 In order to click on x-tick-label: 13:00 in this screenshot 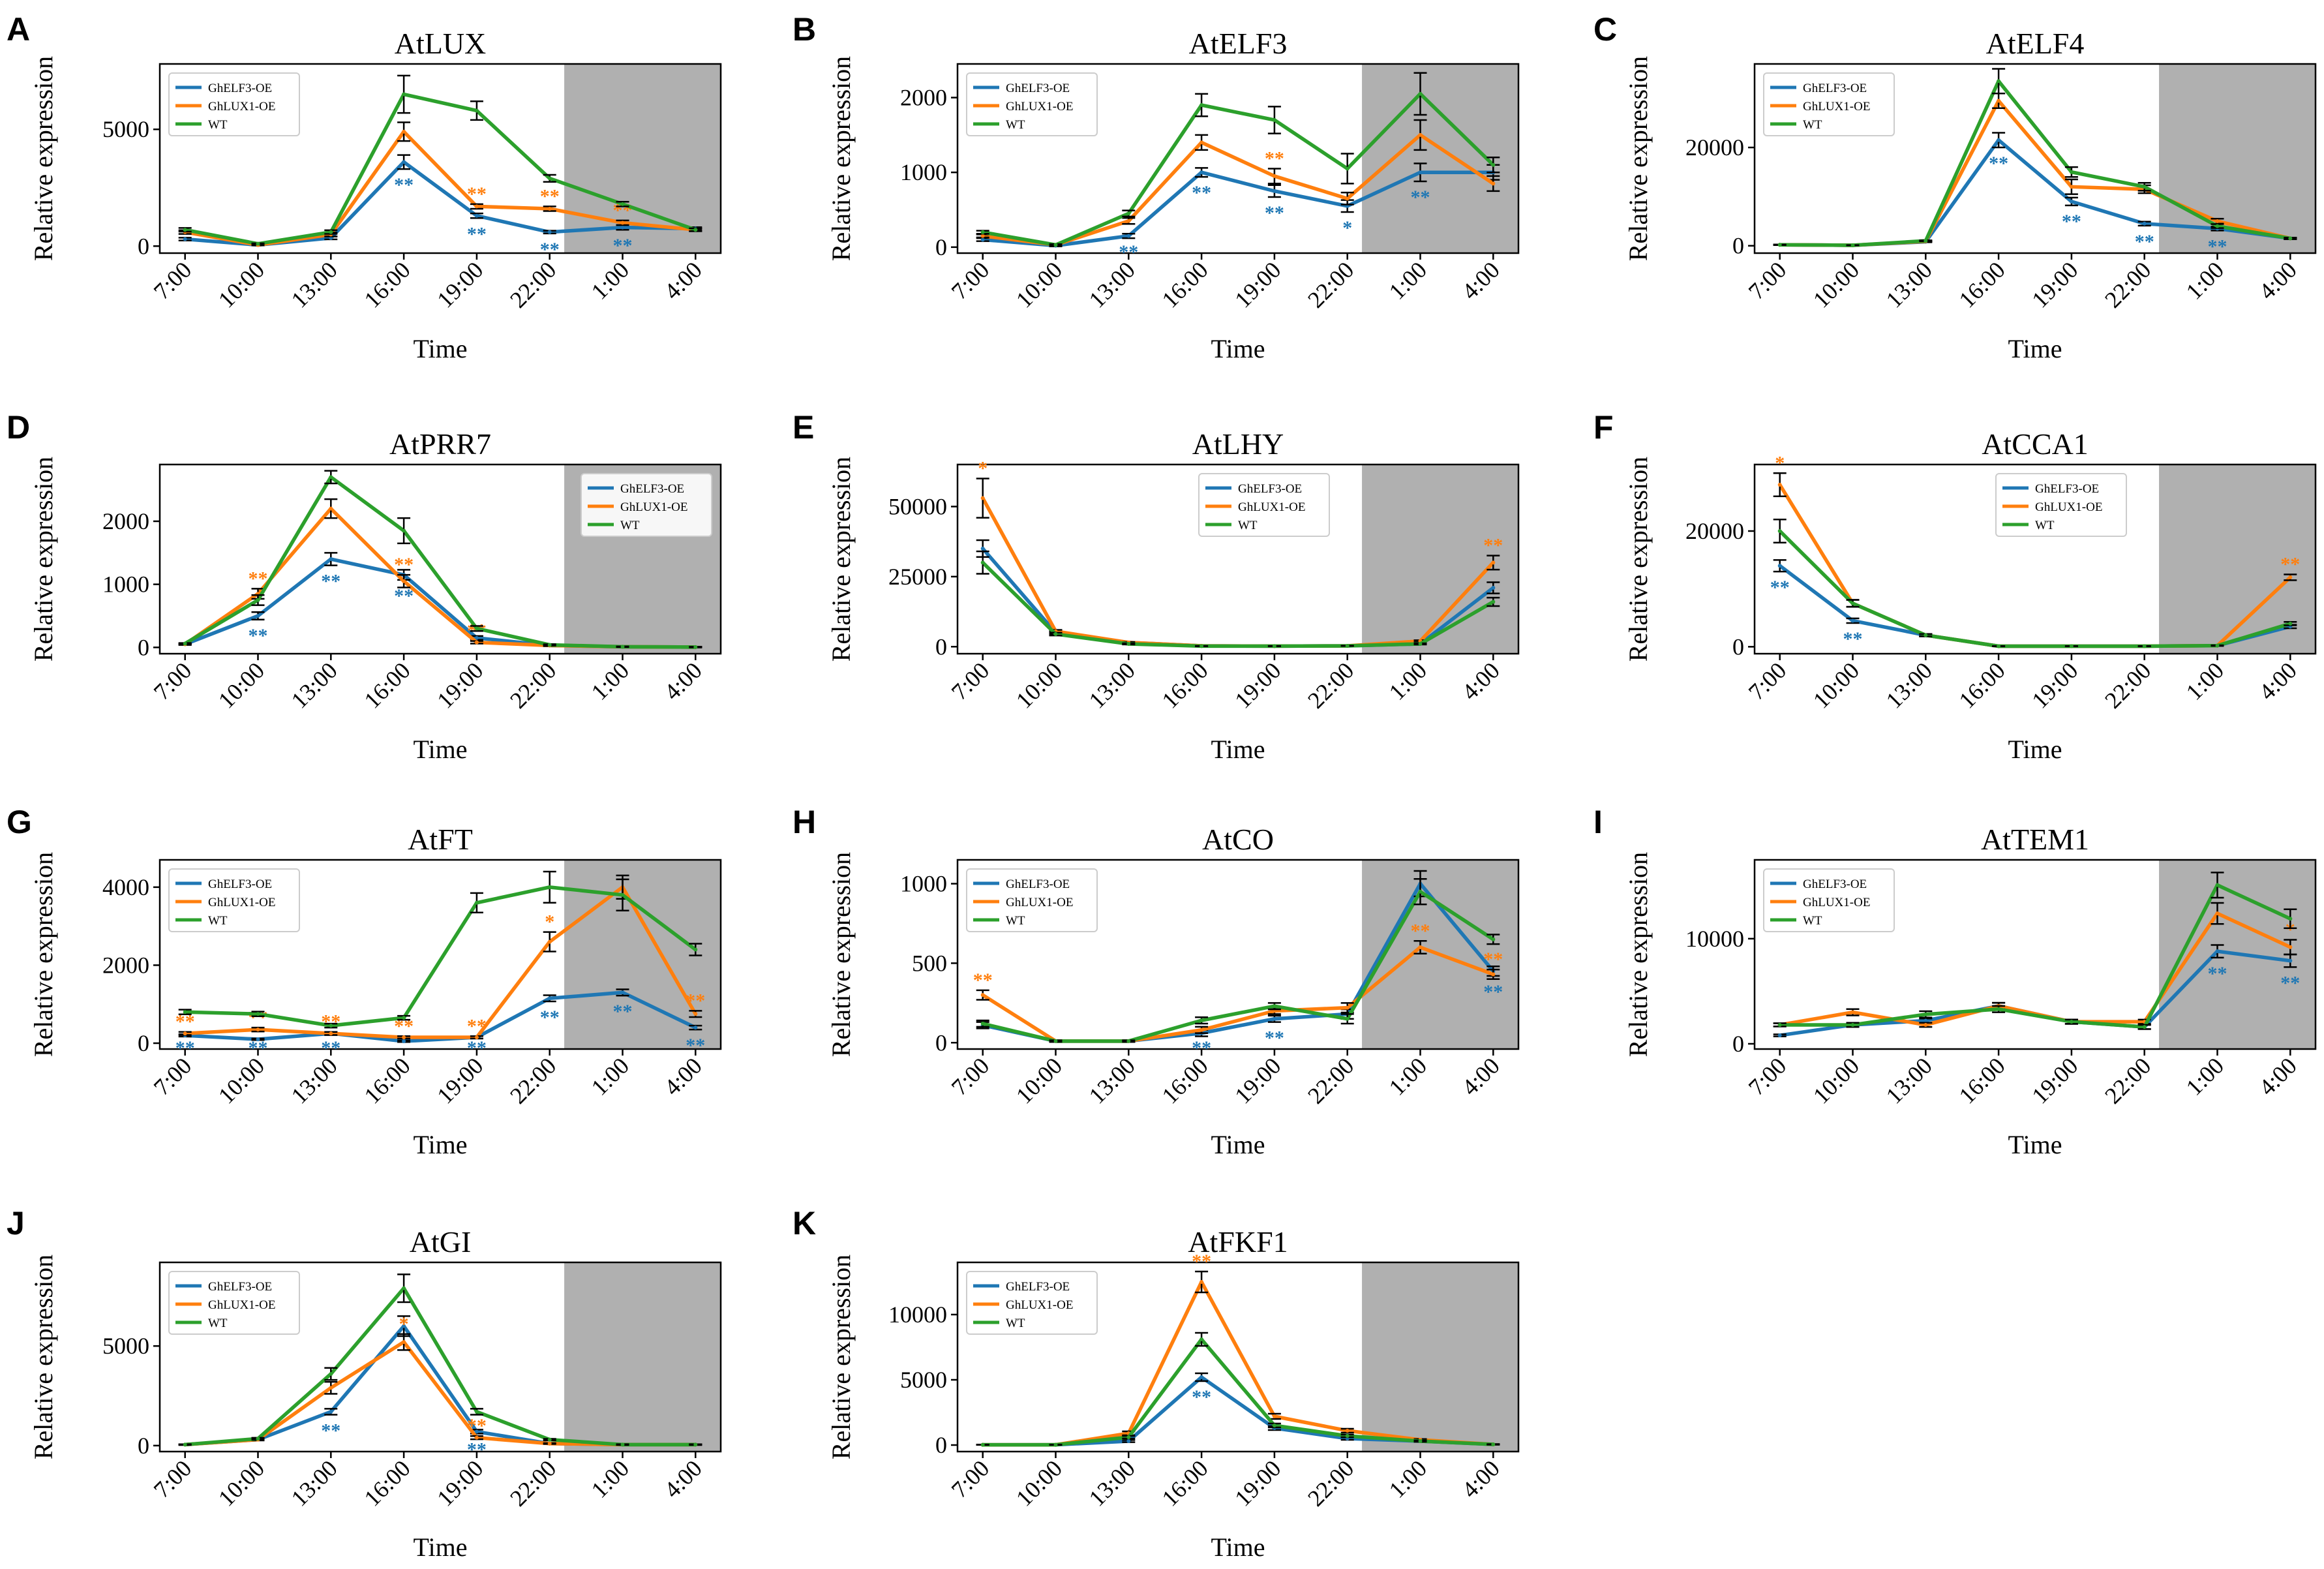, I will do `click(314, 1080)`.